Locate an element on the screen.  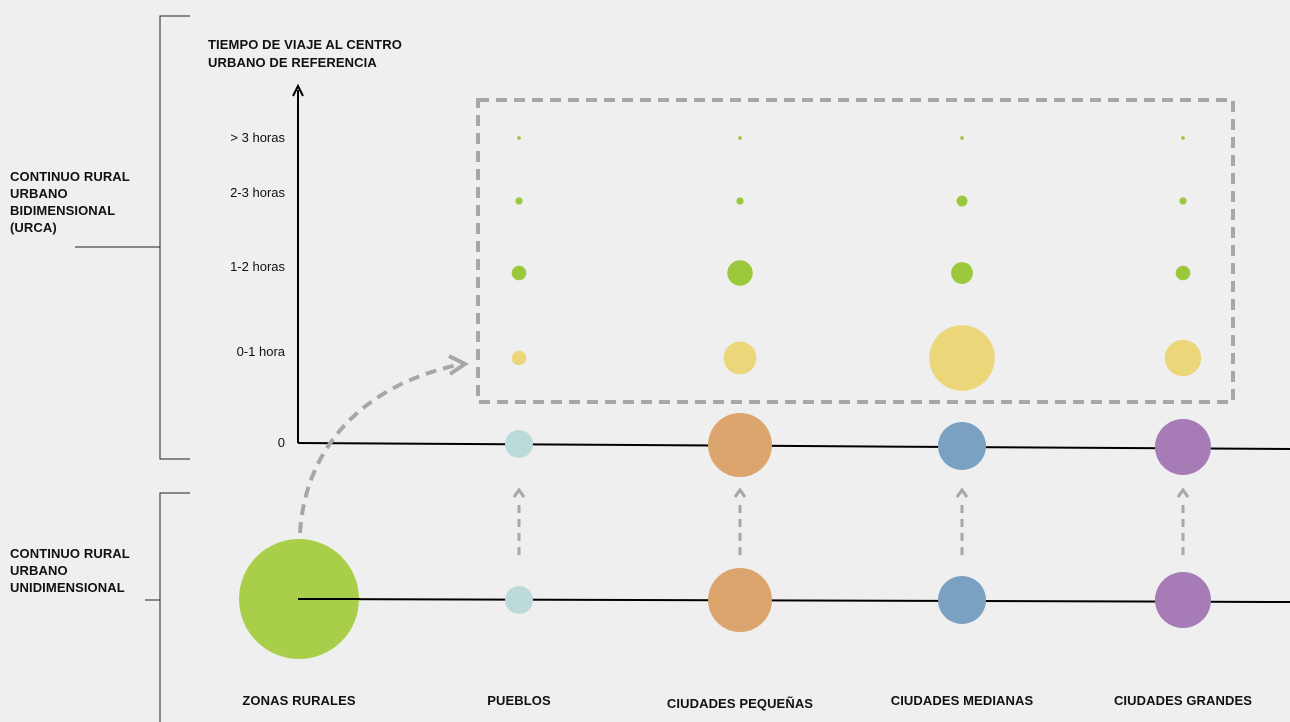
y-tick-label: > 3 horas is located at coordinates (257, 137).